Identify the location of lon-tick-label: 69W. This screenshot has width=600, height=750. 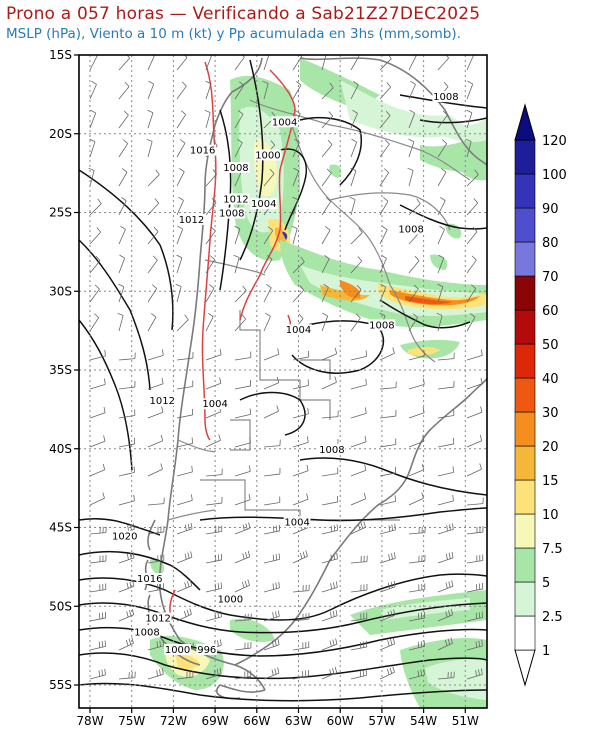
(215, 721).